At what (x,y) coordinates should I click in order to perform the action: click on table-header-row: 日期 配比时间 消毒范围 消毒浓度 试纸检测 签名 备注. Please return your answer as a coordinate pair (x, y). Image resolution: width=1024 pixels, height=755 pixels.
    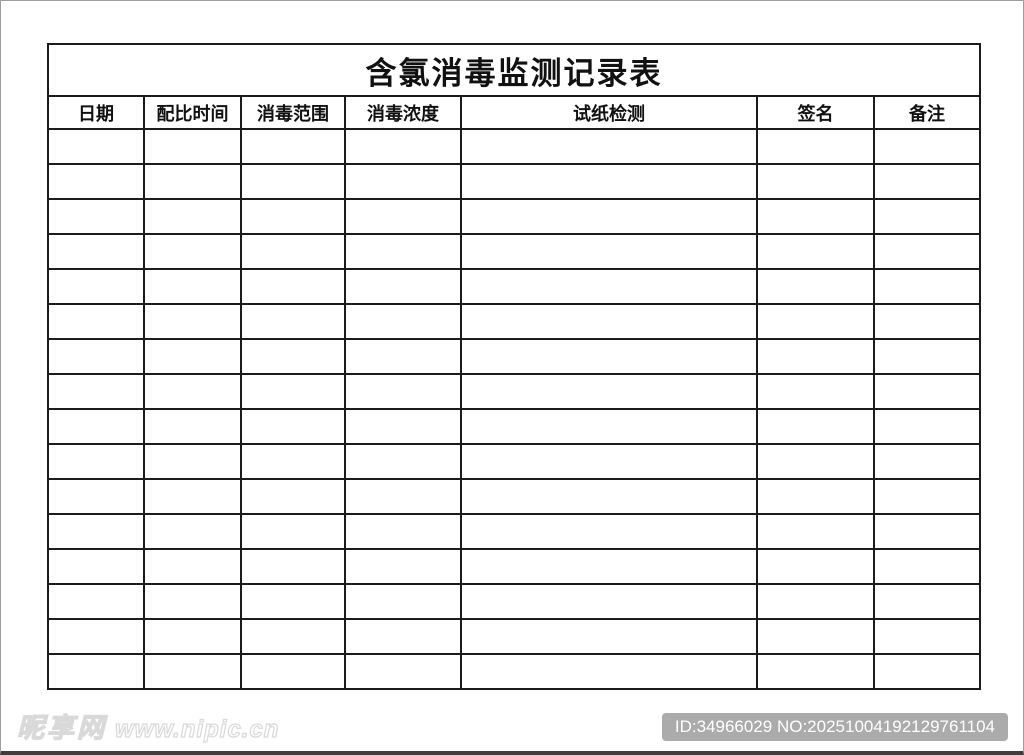
    Looking at the image, I should click on (514, 112).